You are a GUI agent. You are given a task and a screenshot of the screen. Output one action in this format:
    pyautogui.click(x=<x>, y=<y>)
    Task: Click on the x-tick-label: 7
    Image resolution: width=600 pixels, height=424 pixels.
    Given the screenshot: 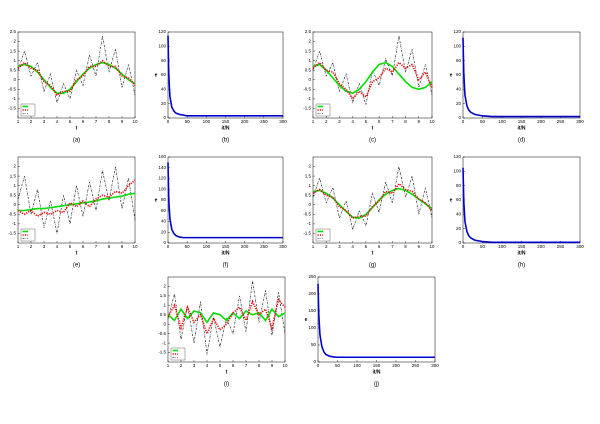 What is the action you would take?
    pyautogui.click(x=96, y=121)
    